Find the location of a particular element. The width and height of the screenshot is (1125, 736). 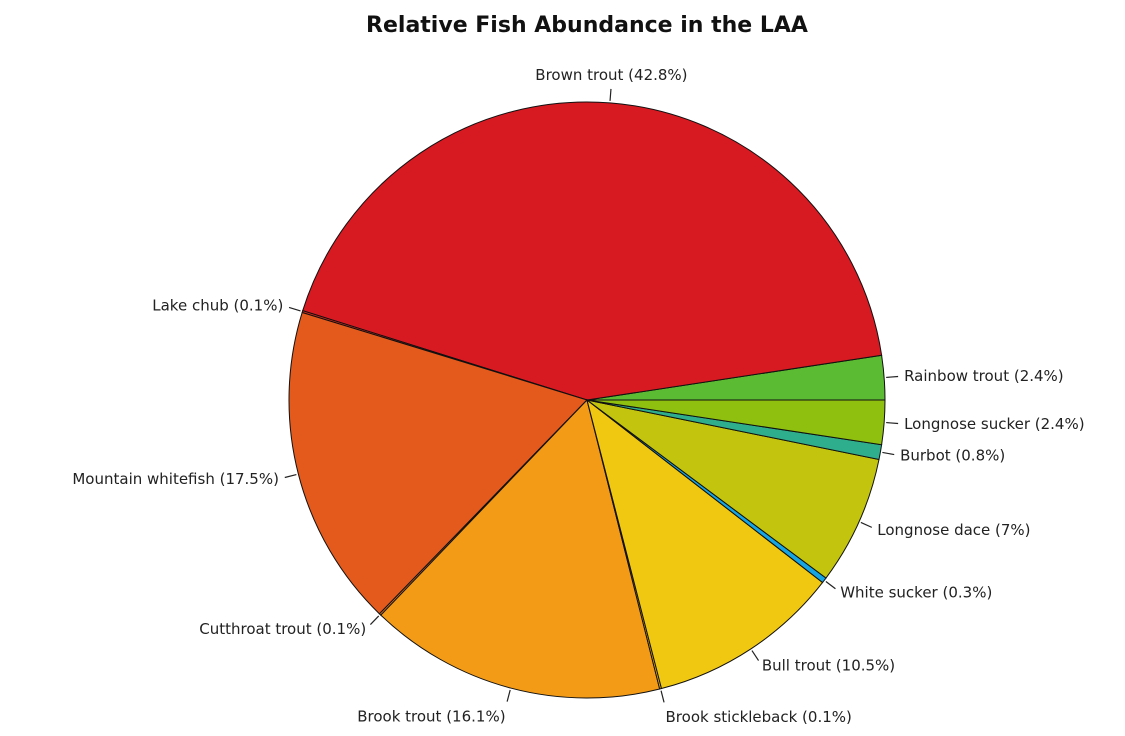

leader-line-bull-trout is located at coordinates (755, 655).